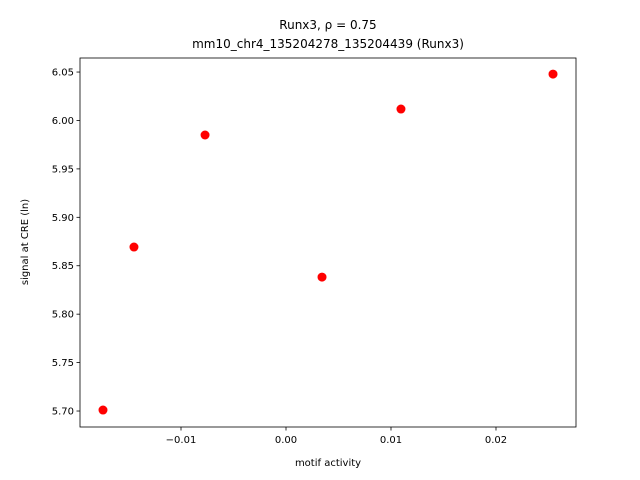 The height and width of the screenshot is (480, 640). Describe the element at coordinates (63, 121) in the screenshot. I see `y-tick-label: 6.00` at that location.